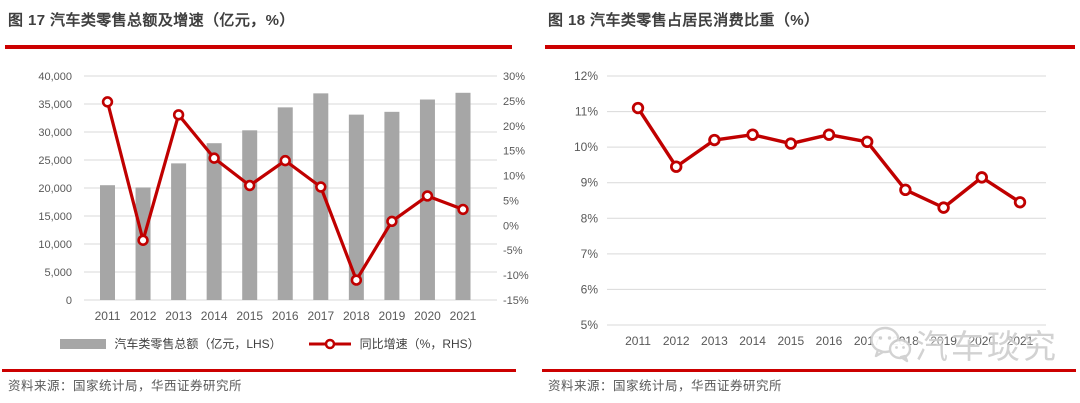 The width and height of the screenshot is (1080, 403). I want to click on legend-label-yoy-growth: 同比增速（%，RHS）, so click(419, 344).